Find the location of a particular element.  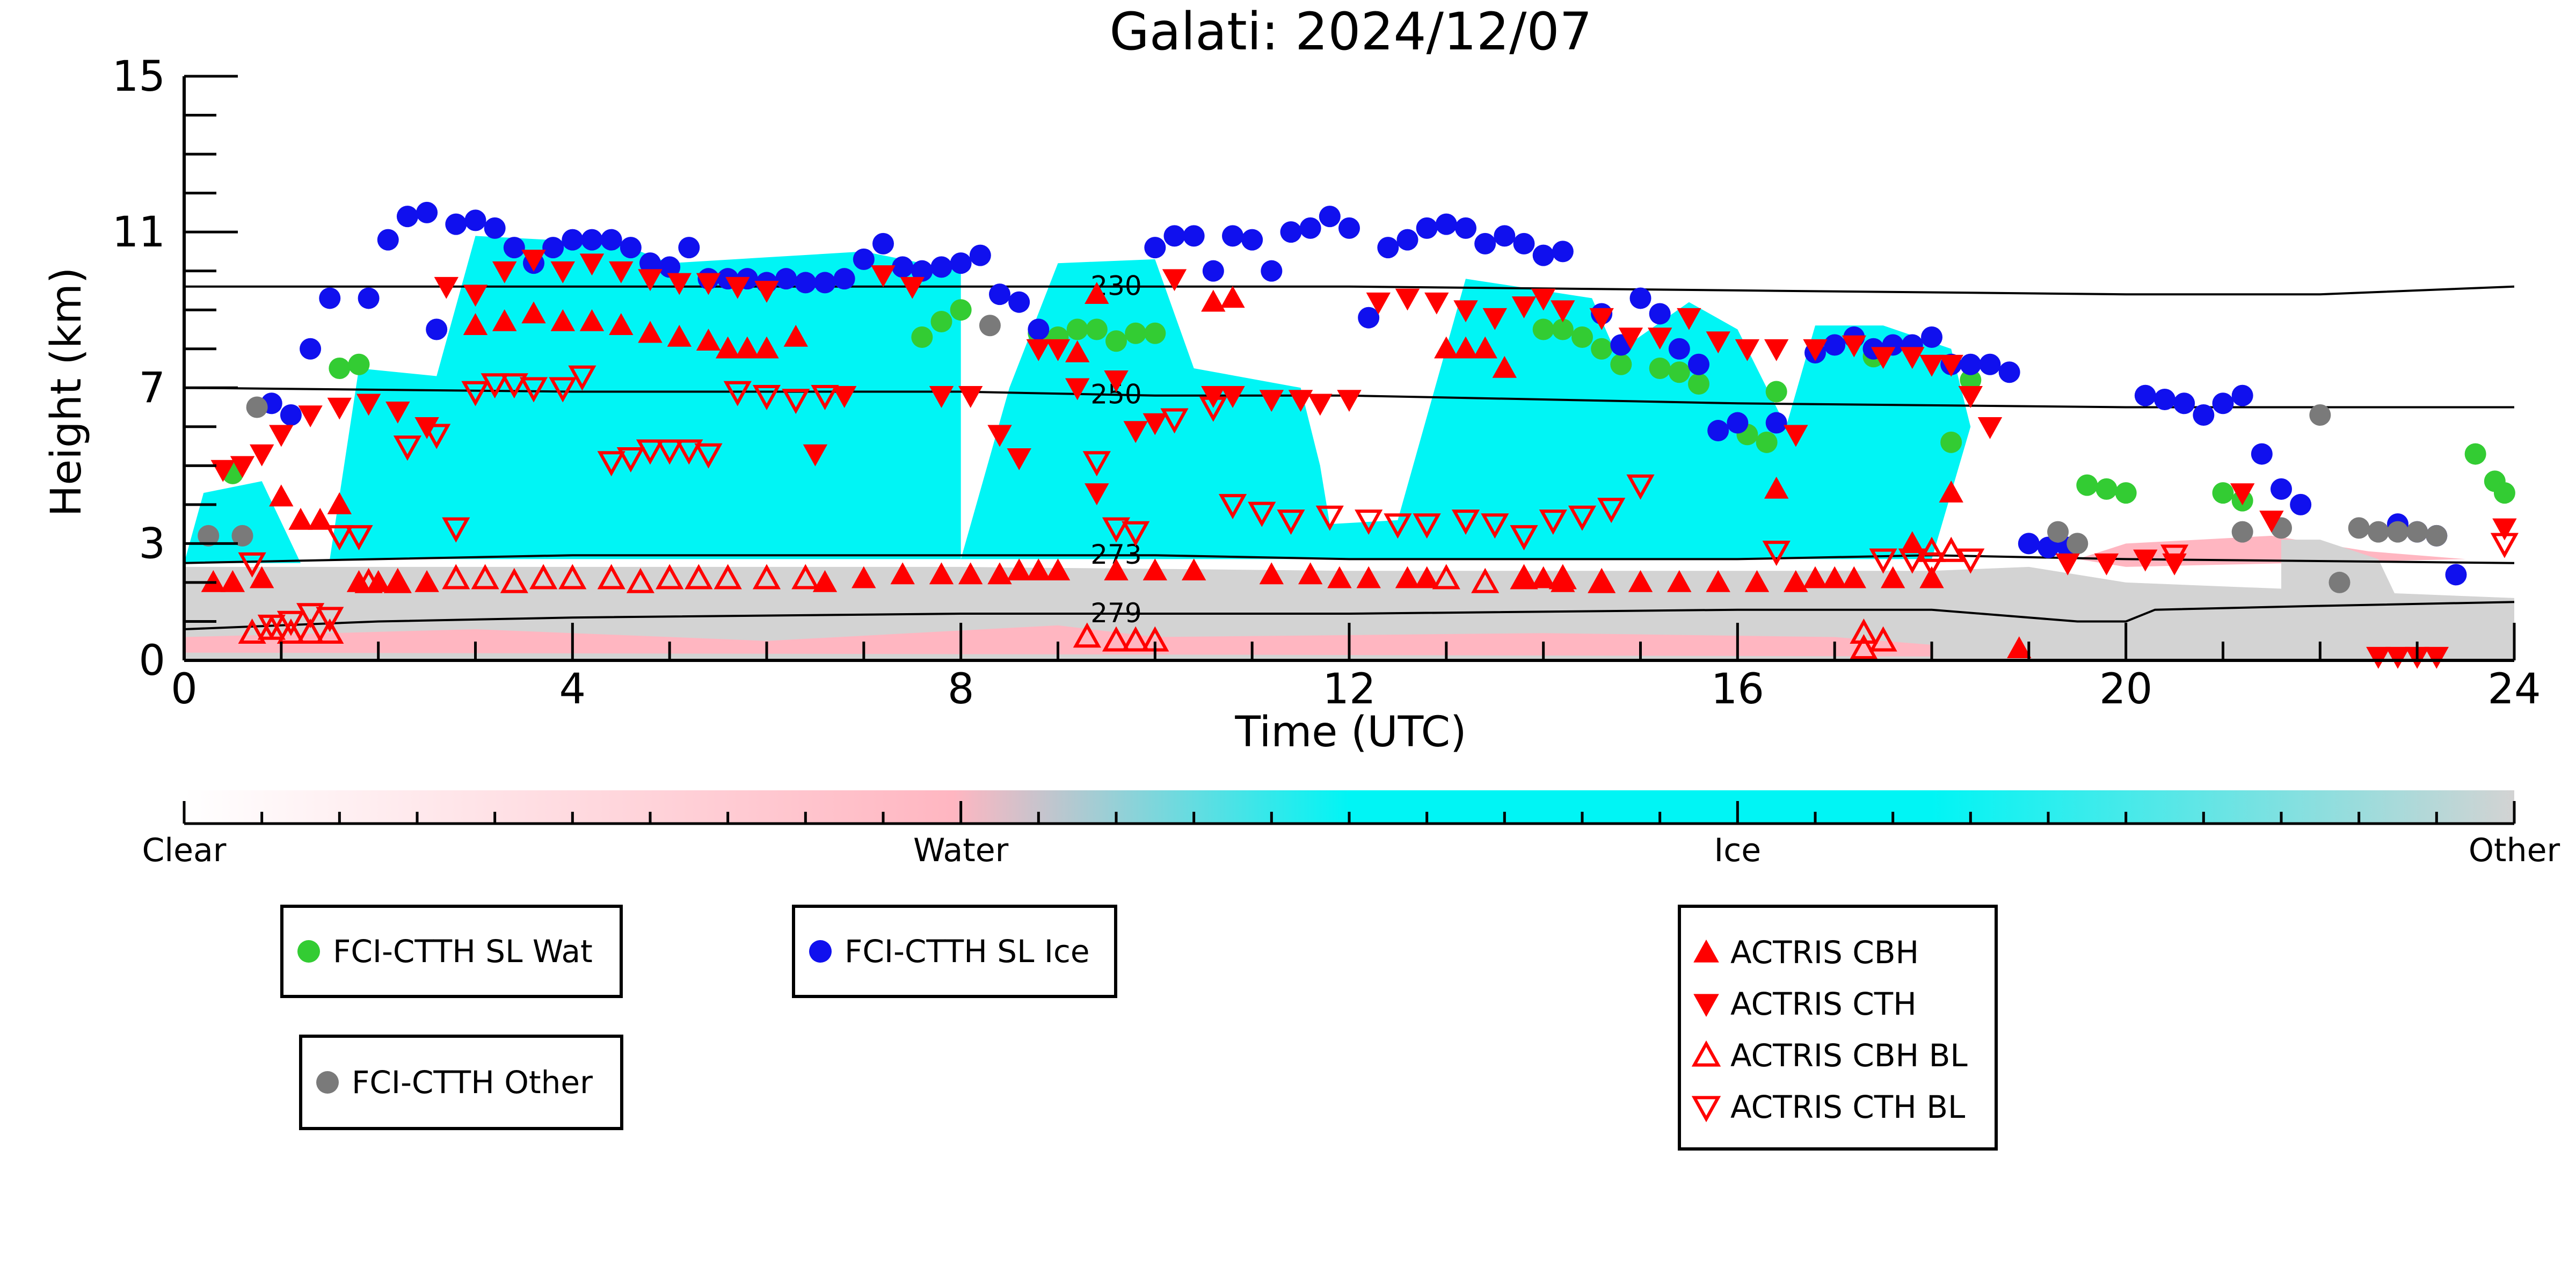

legend-frame is located at coordinates (461, 1082).